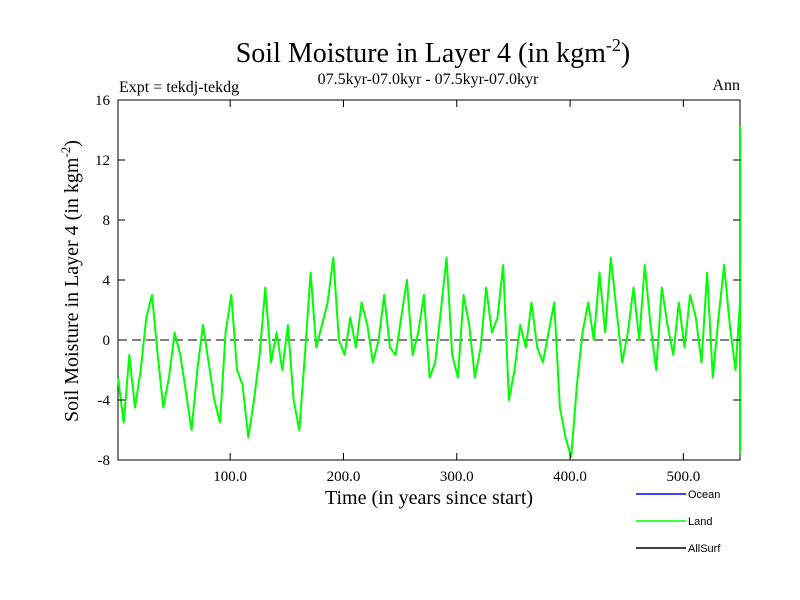 This screenshot has height=600, width=800. I want to click on y-axis-label: Soil Moisture in Layer 4 (in kgm-2), so click(70, 281).